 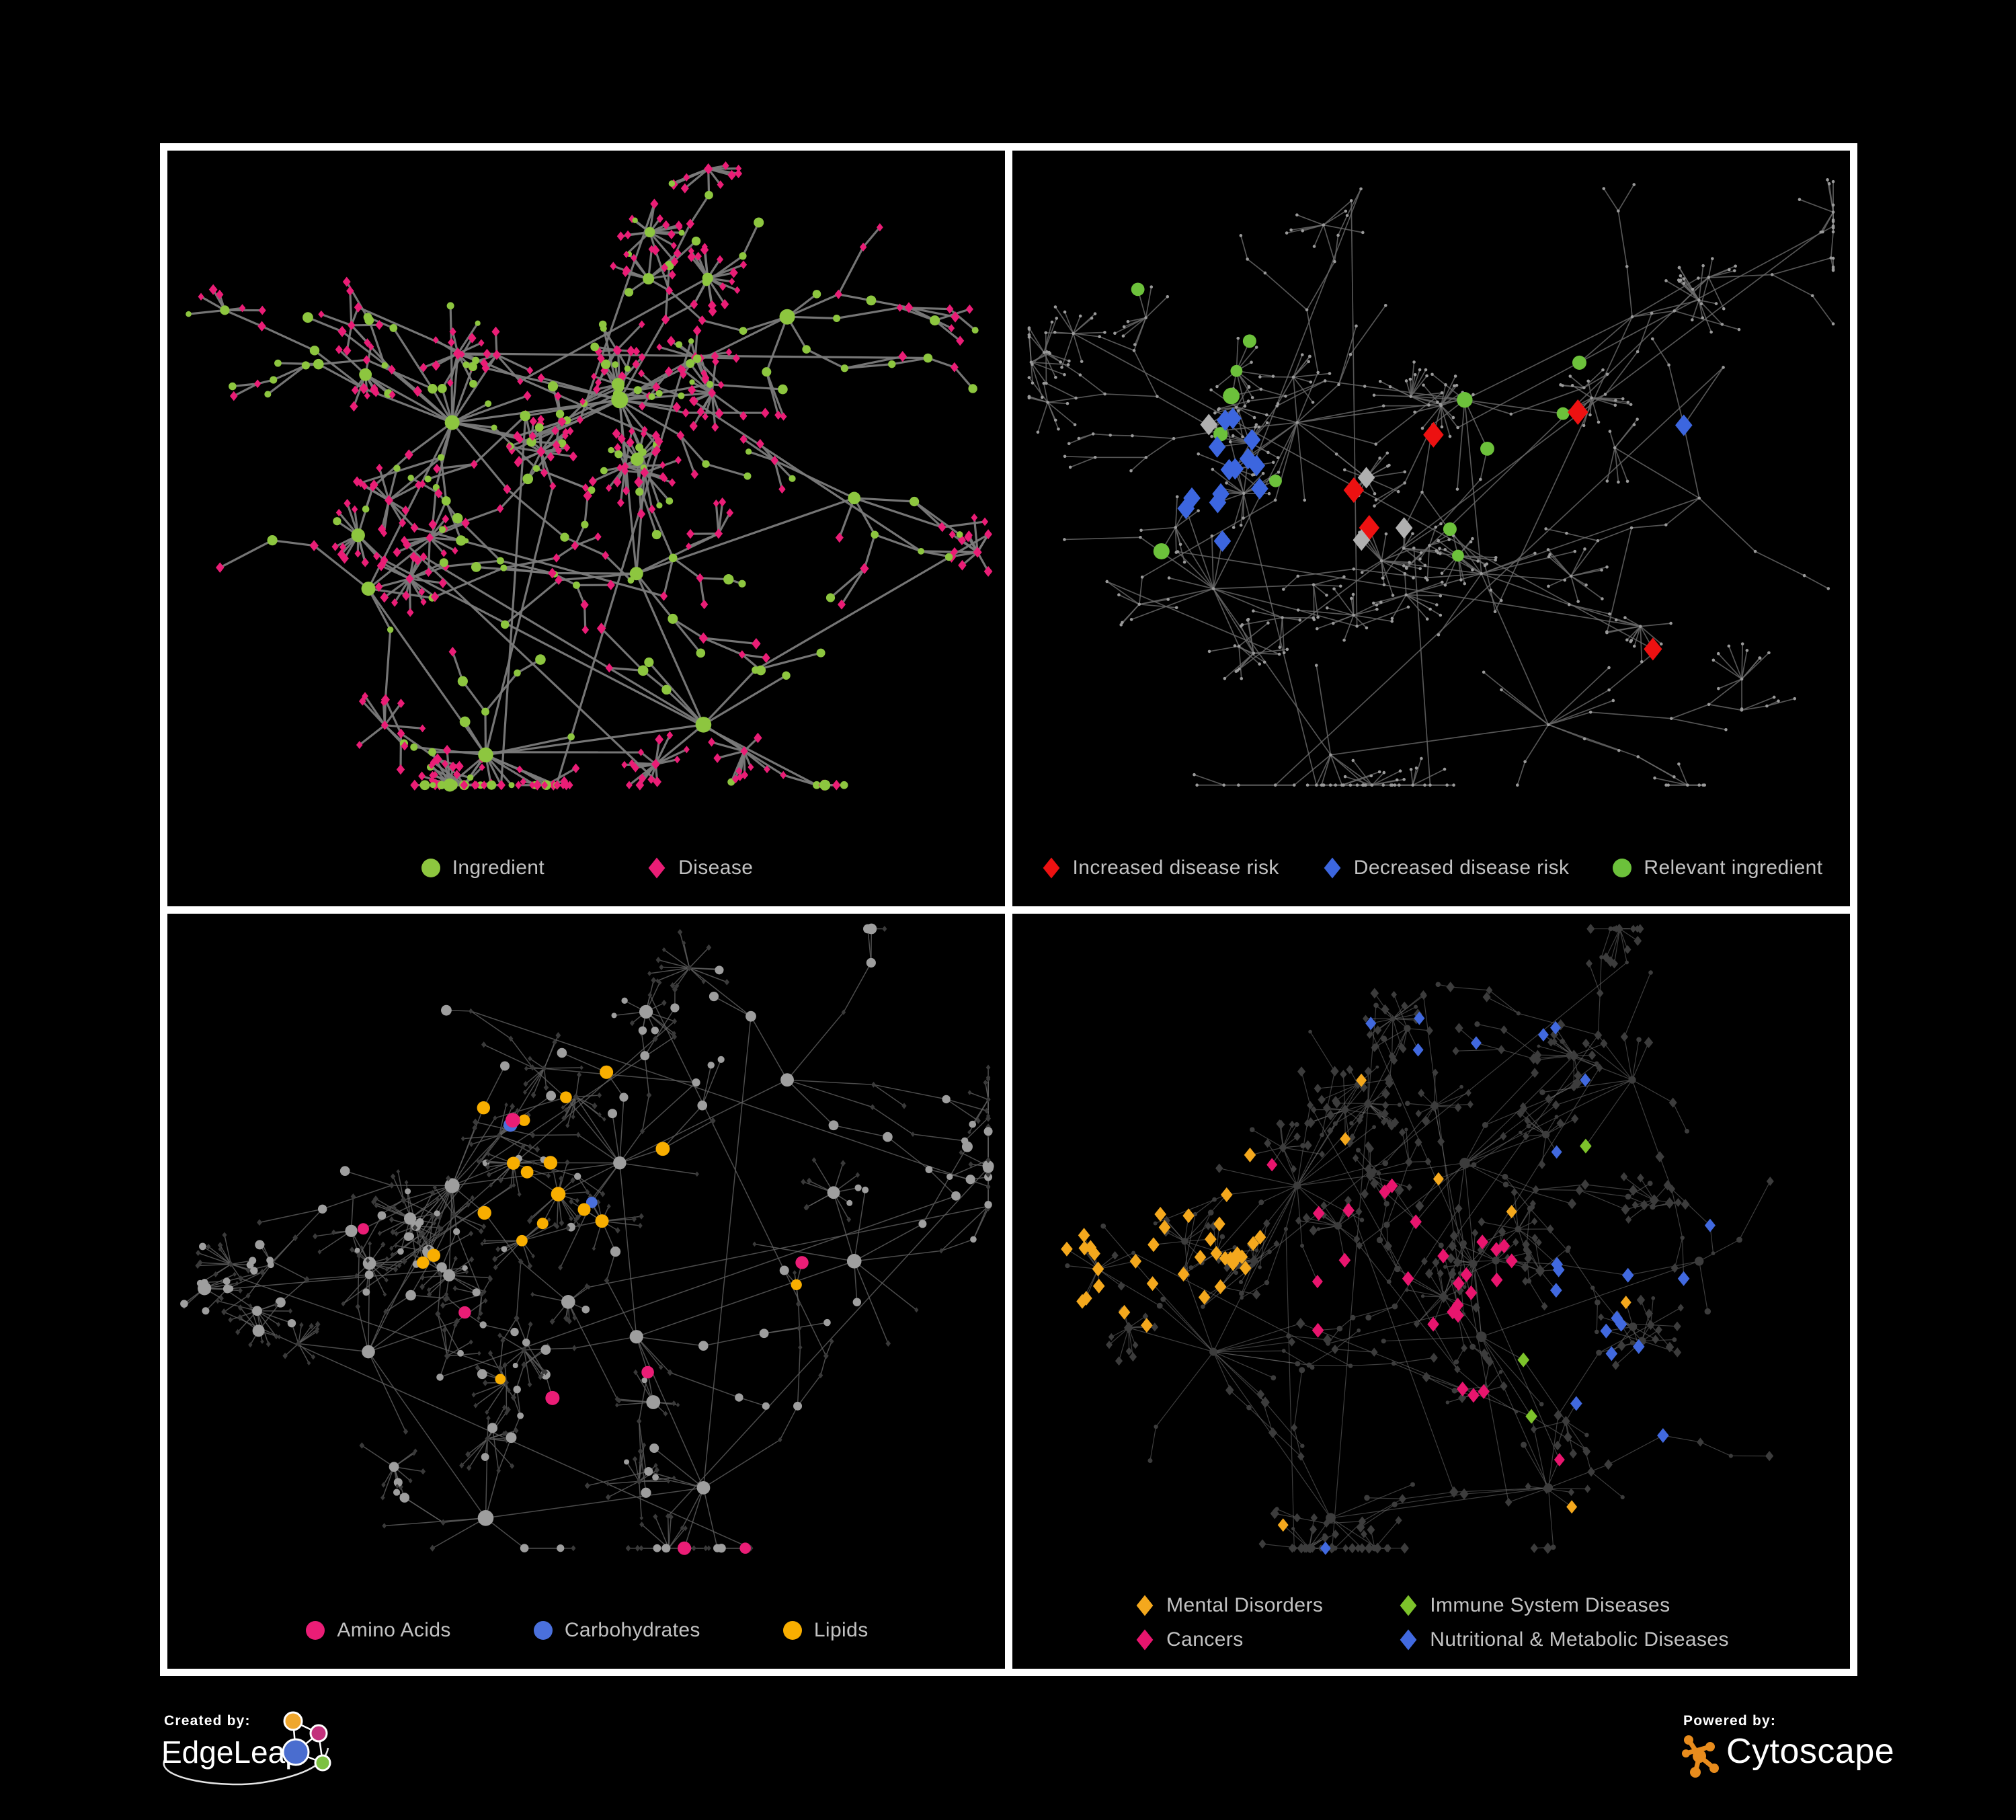 I want to click on network-graph-nutrient-classes, so click(x=587, y=1239).